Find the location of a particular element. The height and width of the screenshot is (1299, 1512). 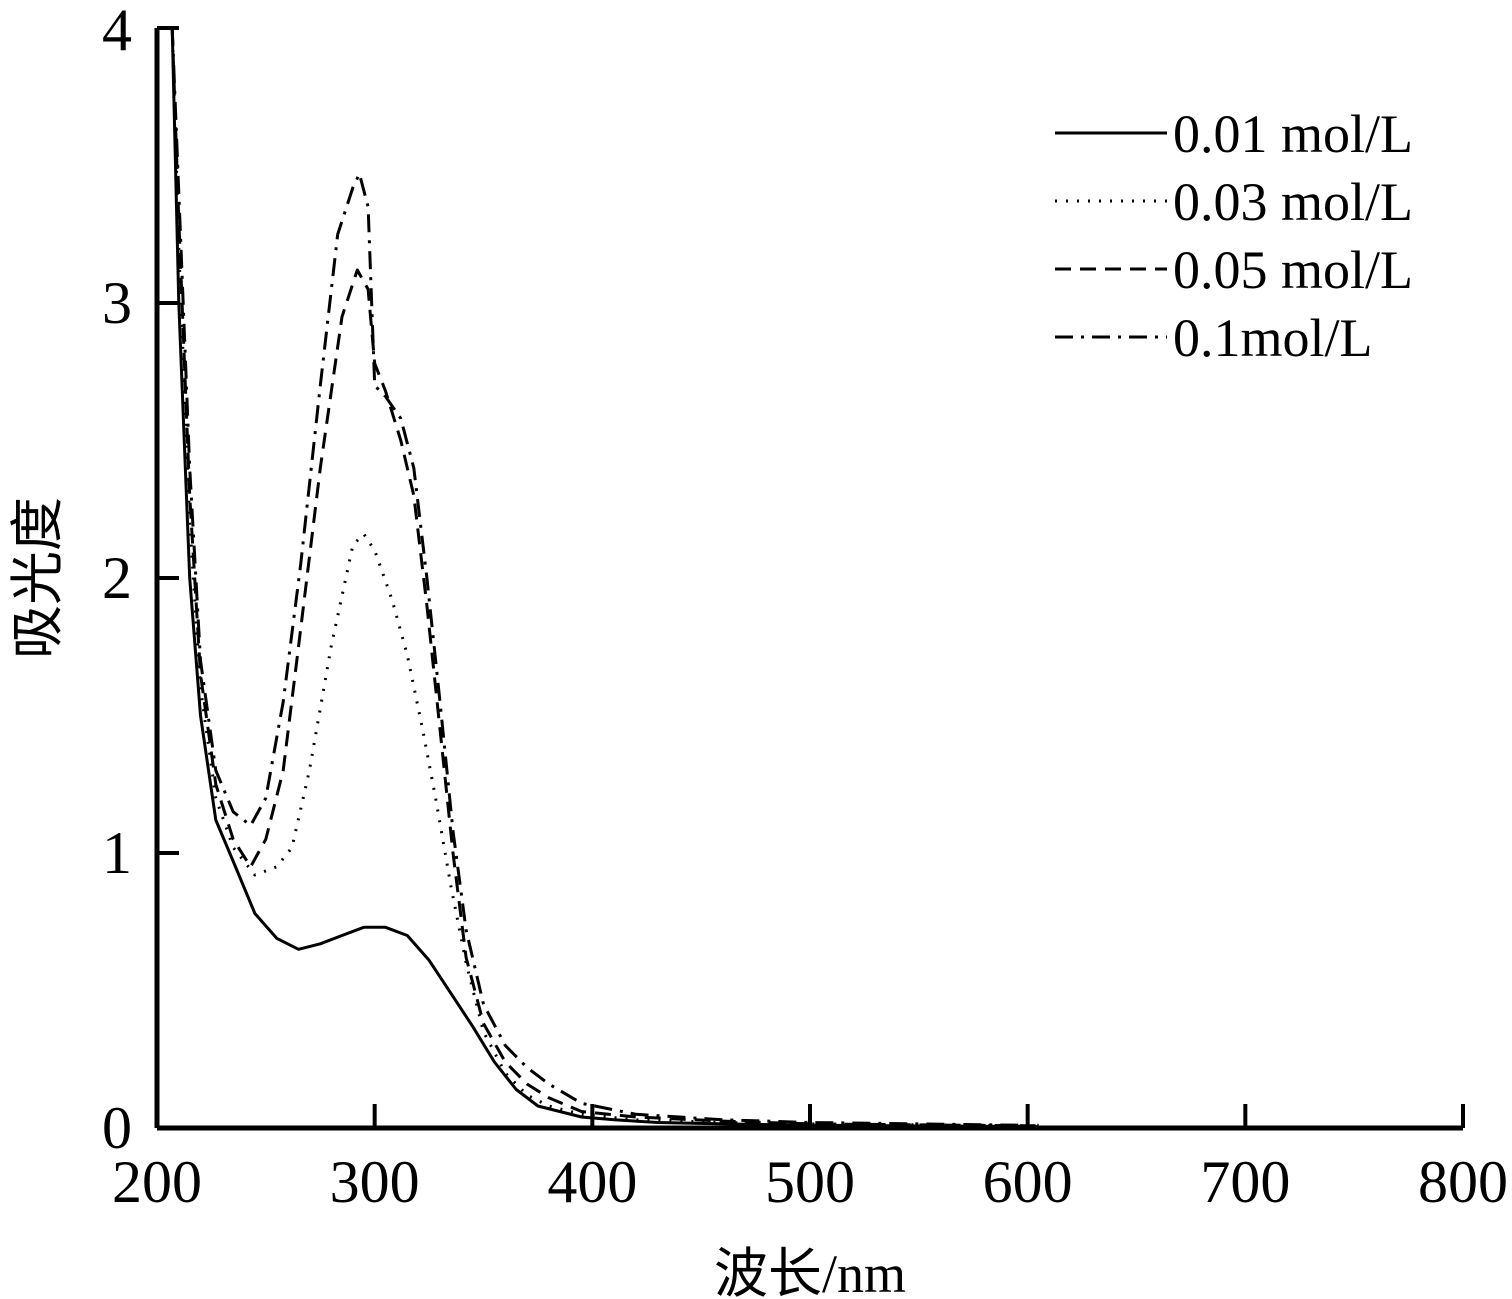

legend-label-2: 0.03 mol/L is located at coordinates (1293, 202).